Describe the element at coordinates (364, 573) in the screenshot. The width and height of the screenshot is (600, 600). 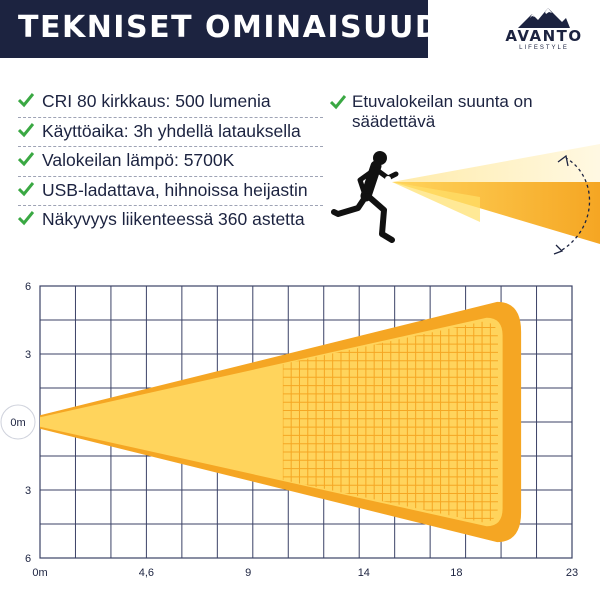
I see `x-tick-label: 14` at that location.